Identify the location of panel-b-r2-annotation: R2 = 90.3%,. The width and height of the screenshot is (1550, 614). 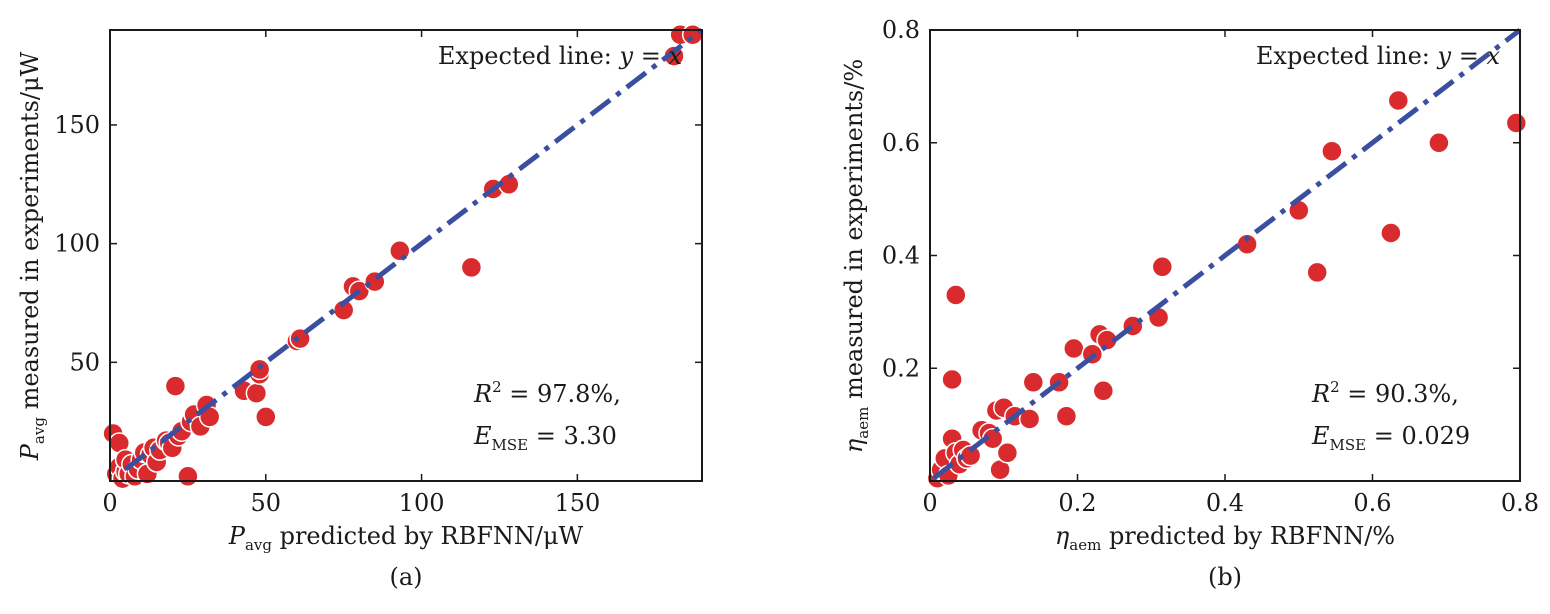
(1385, 393).